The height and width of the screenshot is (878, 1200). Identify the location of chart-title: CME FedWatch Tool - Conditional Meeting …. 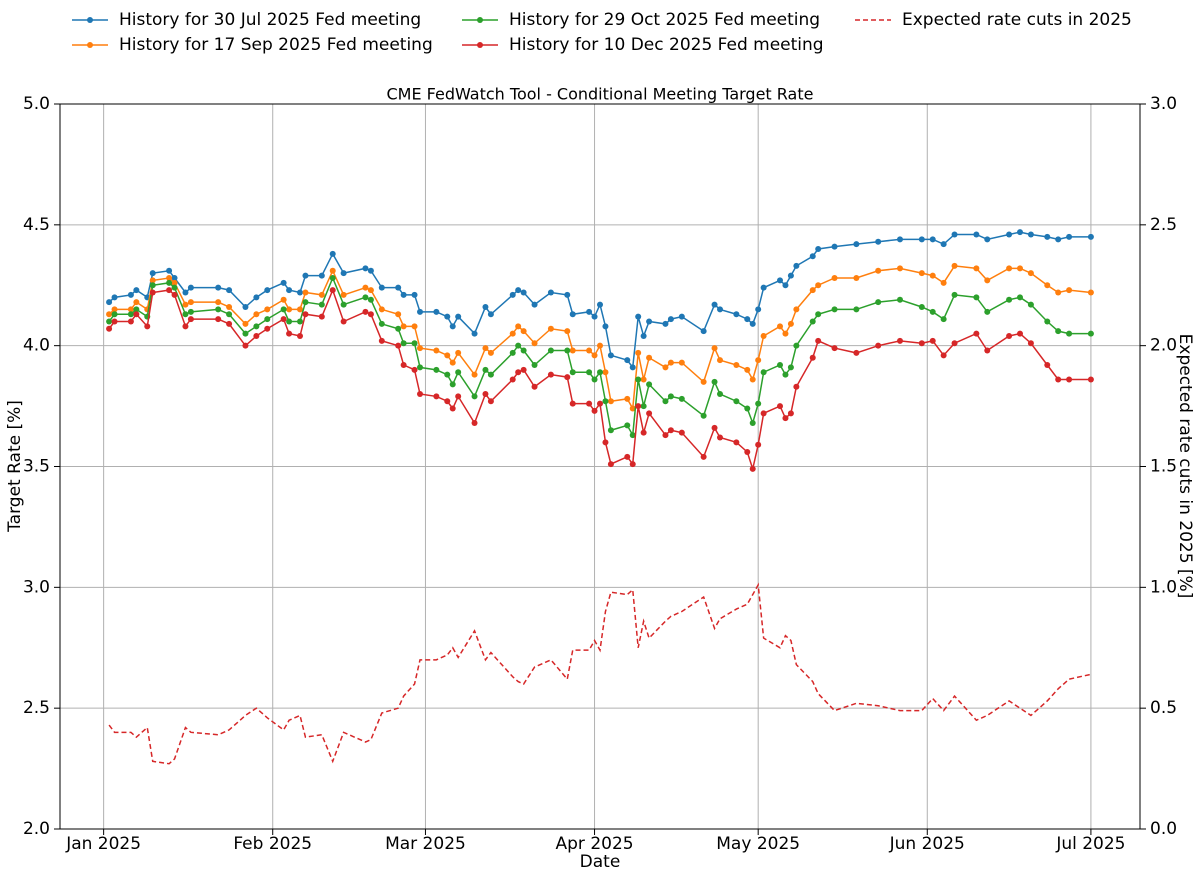
(600, 94).